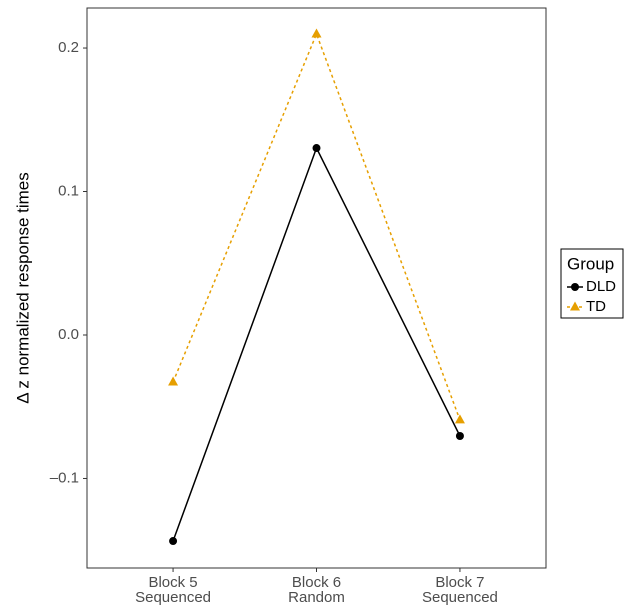 This screenshot has width=624, height=616. What do you see at coordinates (172, 582) in the screenshot?
I see `x-tick-label: Block 5` at bounding box center [172, 582].